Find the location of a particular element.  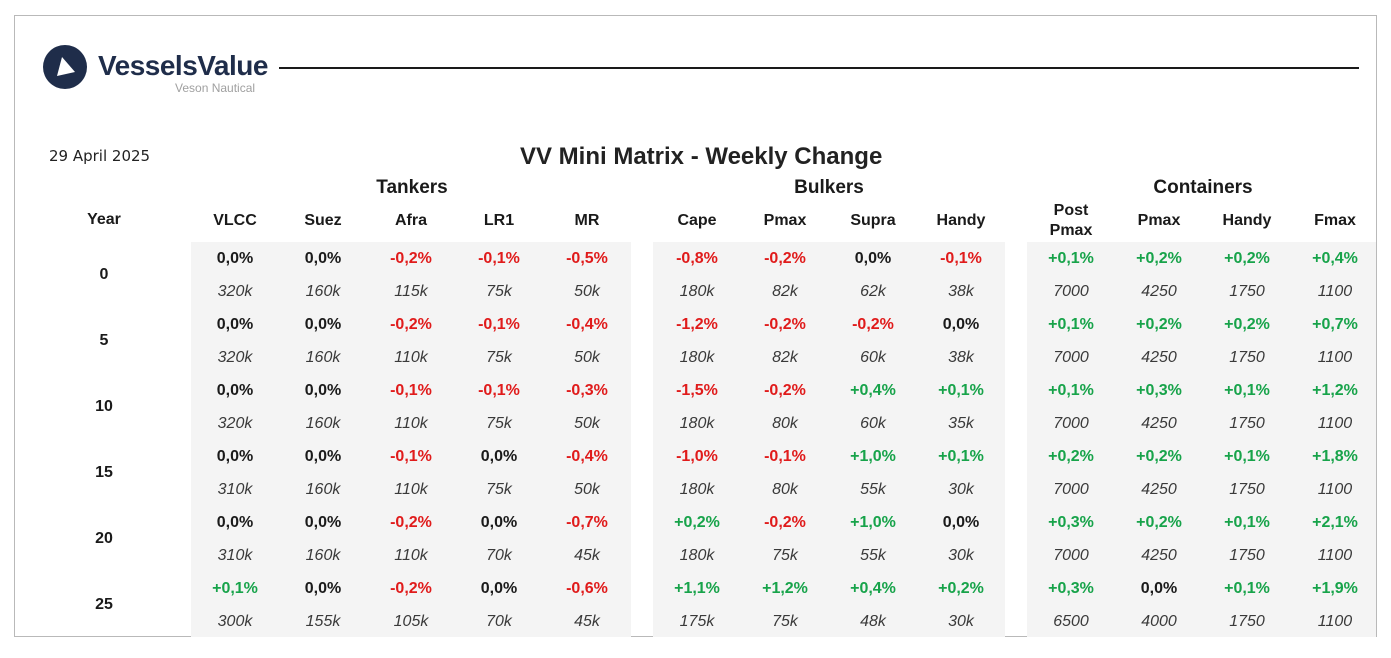

year-label: 10 is located at coordinates (104, 406).